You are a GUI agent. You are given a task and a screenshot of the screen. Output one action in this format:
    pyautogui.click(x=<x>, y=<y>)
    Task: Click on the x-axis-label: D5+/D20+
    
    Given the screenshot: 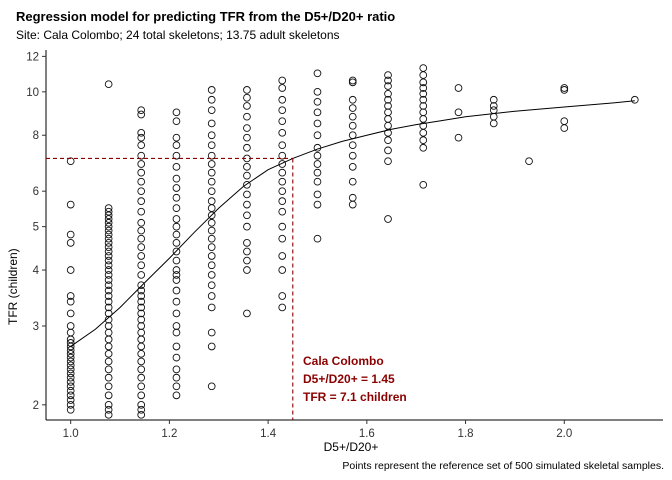 What is the action you would take?
    pyautogui.click(x=351, y=447)
    